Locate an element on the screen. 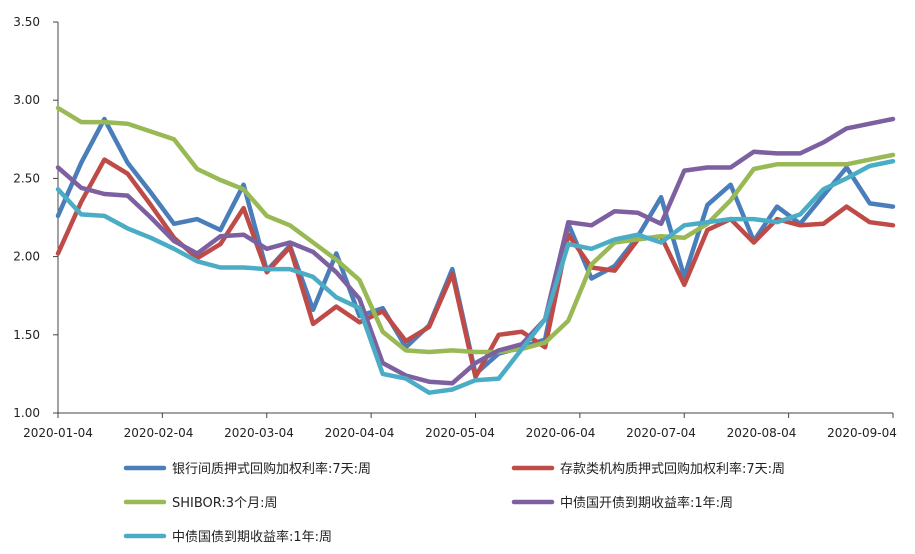  y-tick-label: 1.00 is located at coordinates (26, 413).